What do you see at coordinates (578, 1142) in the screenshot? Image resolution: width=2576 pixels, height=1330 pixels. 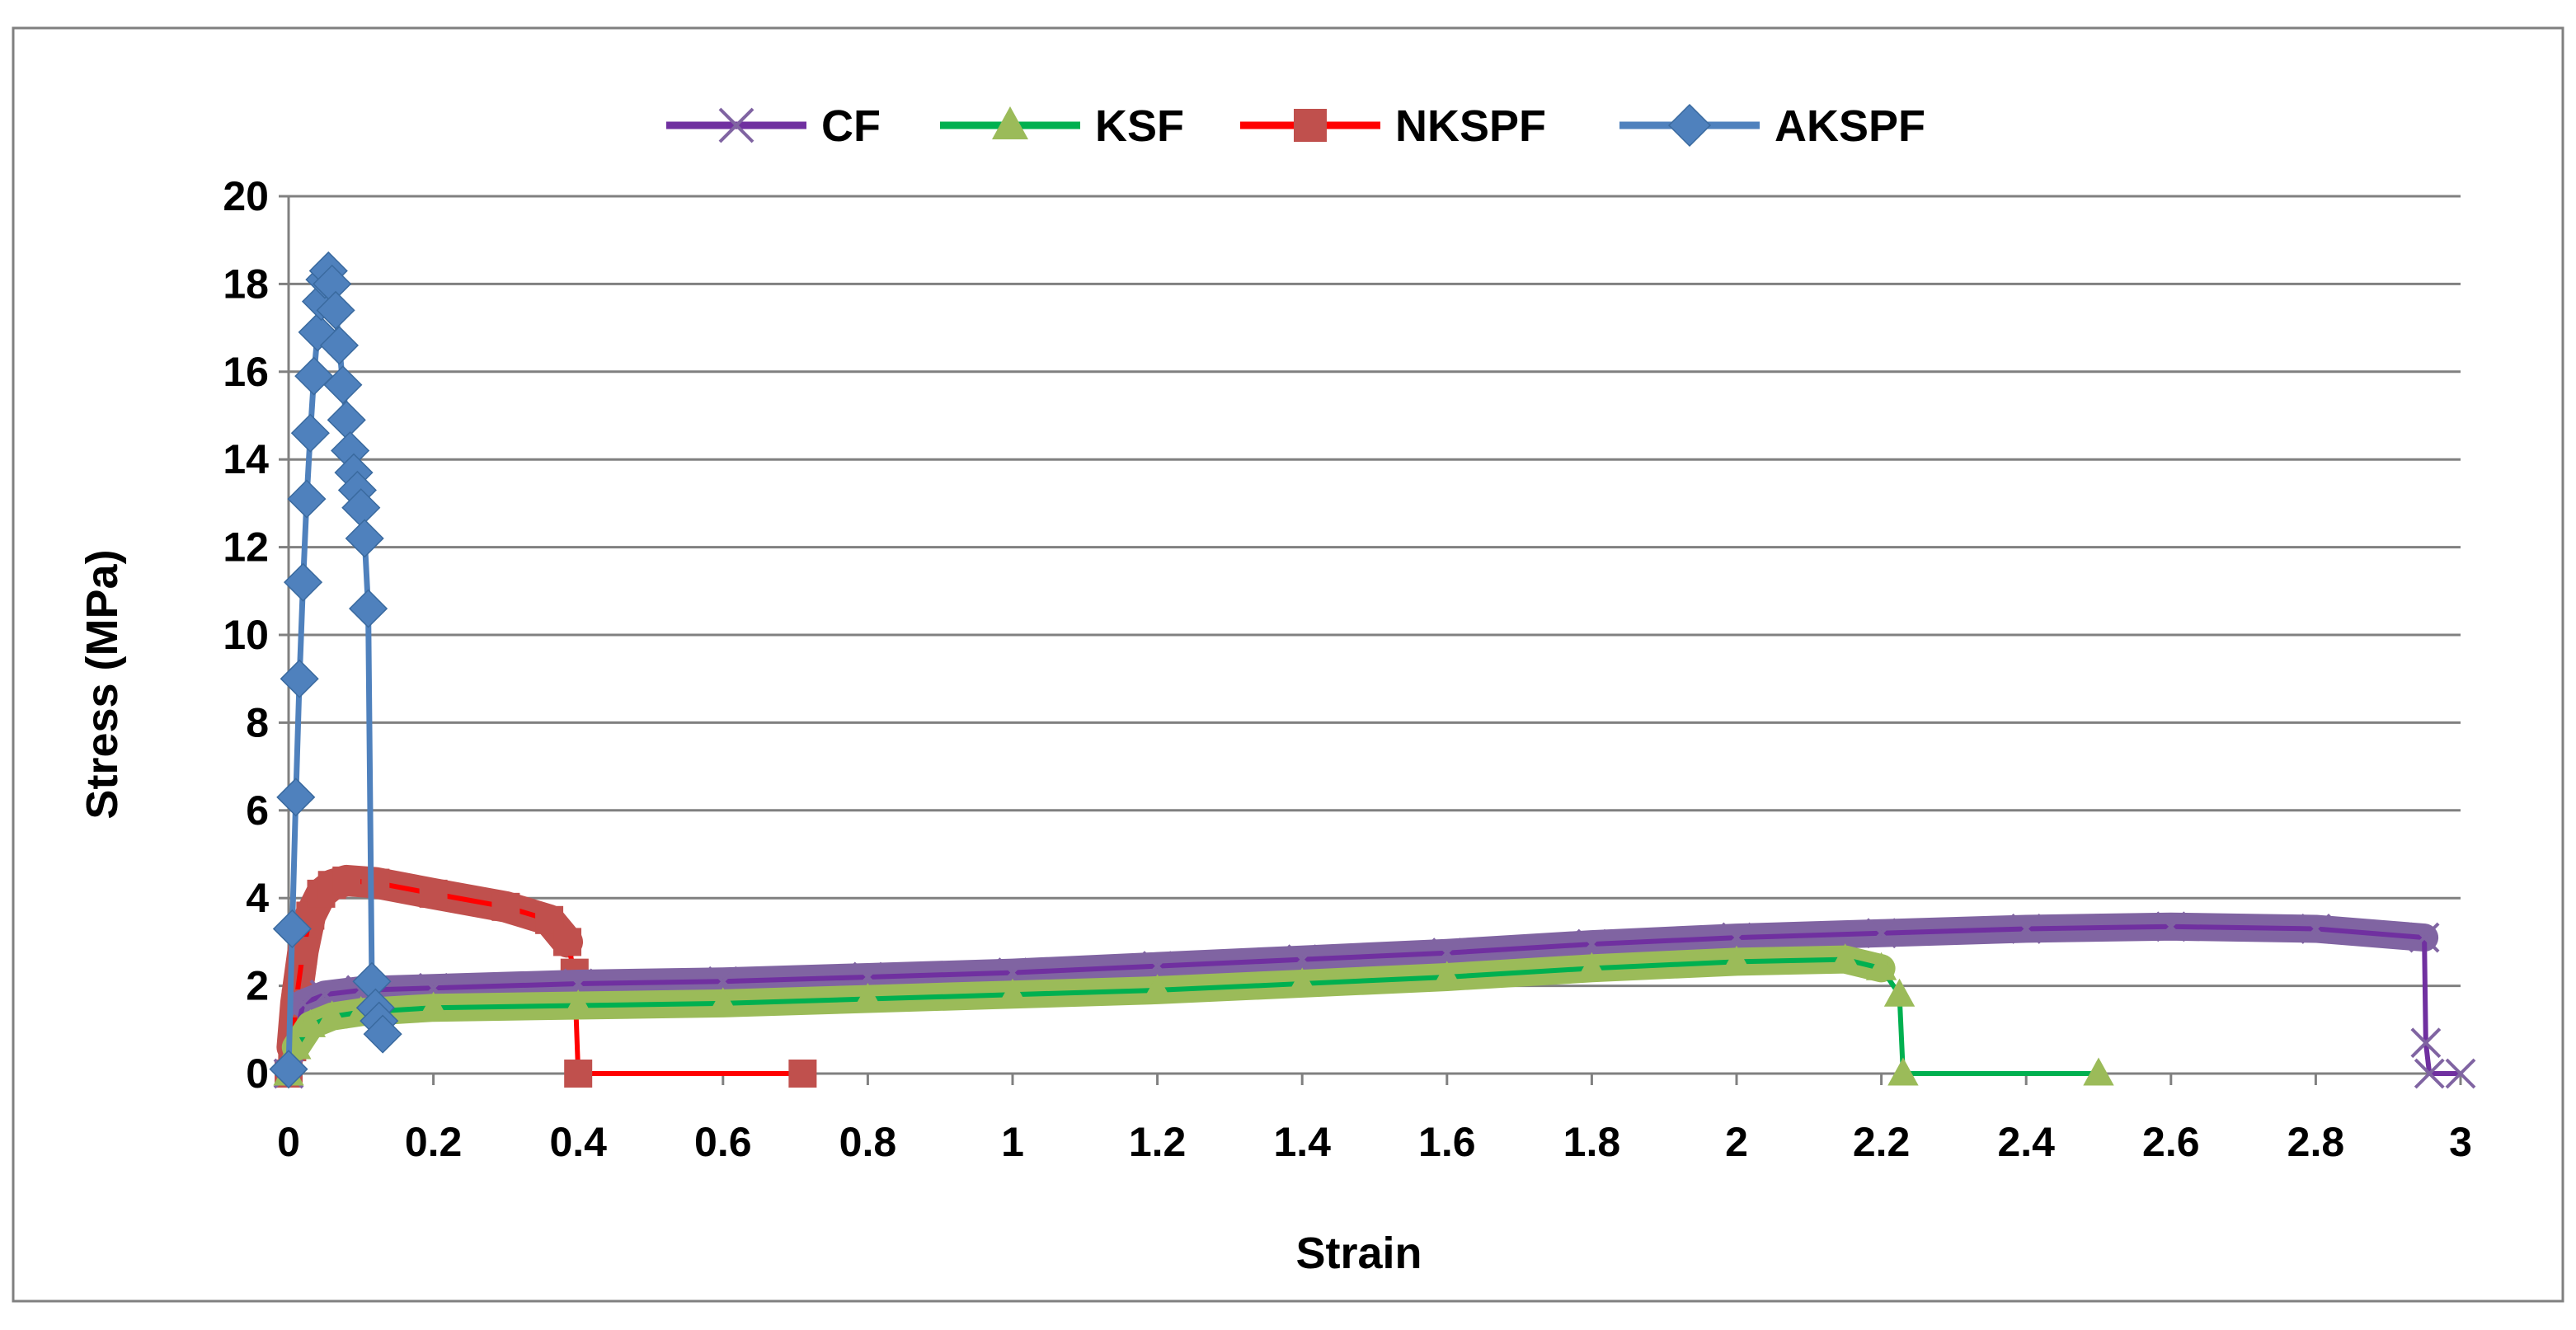 I see `x-tick-label: 0.4` at bounding box center [578, 1142].